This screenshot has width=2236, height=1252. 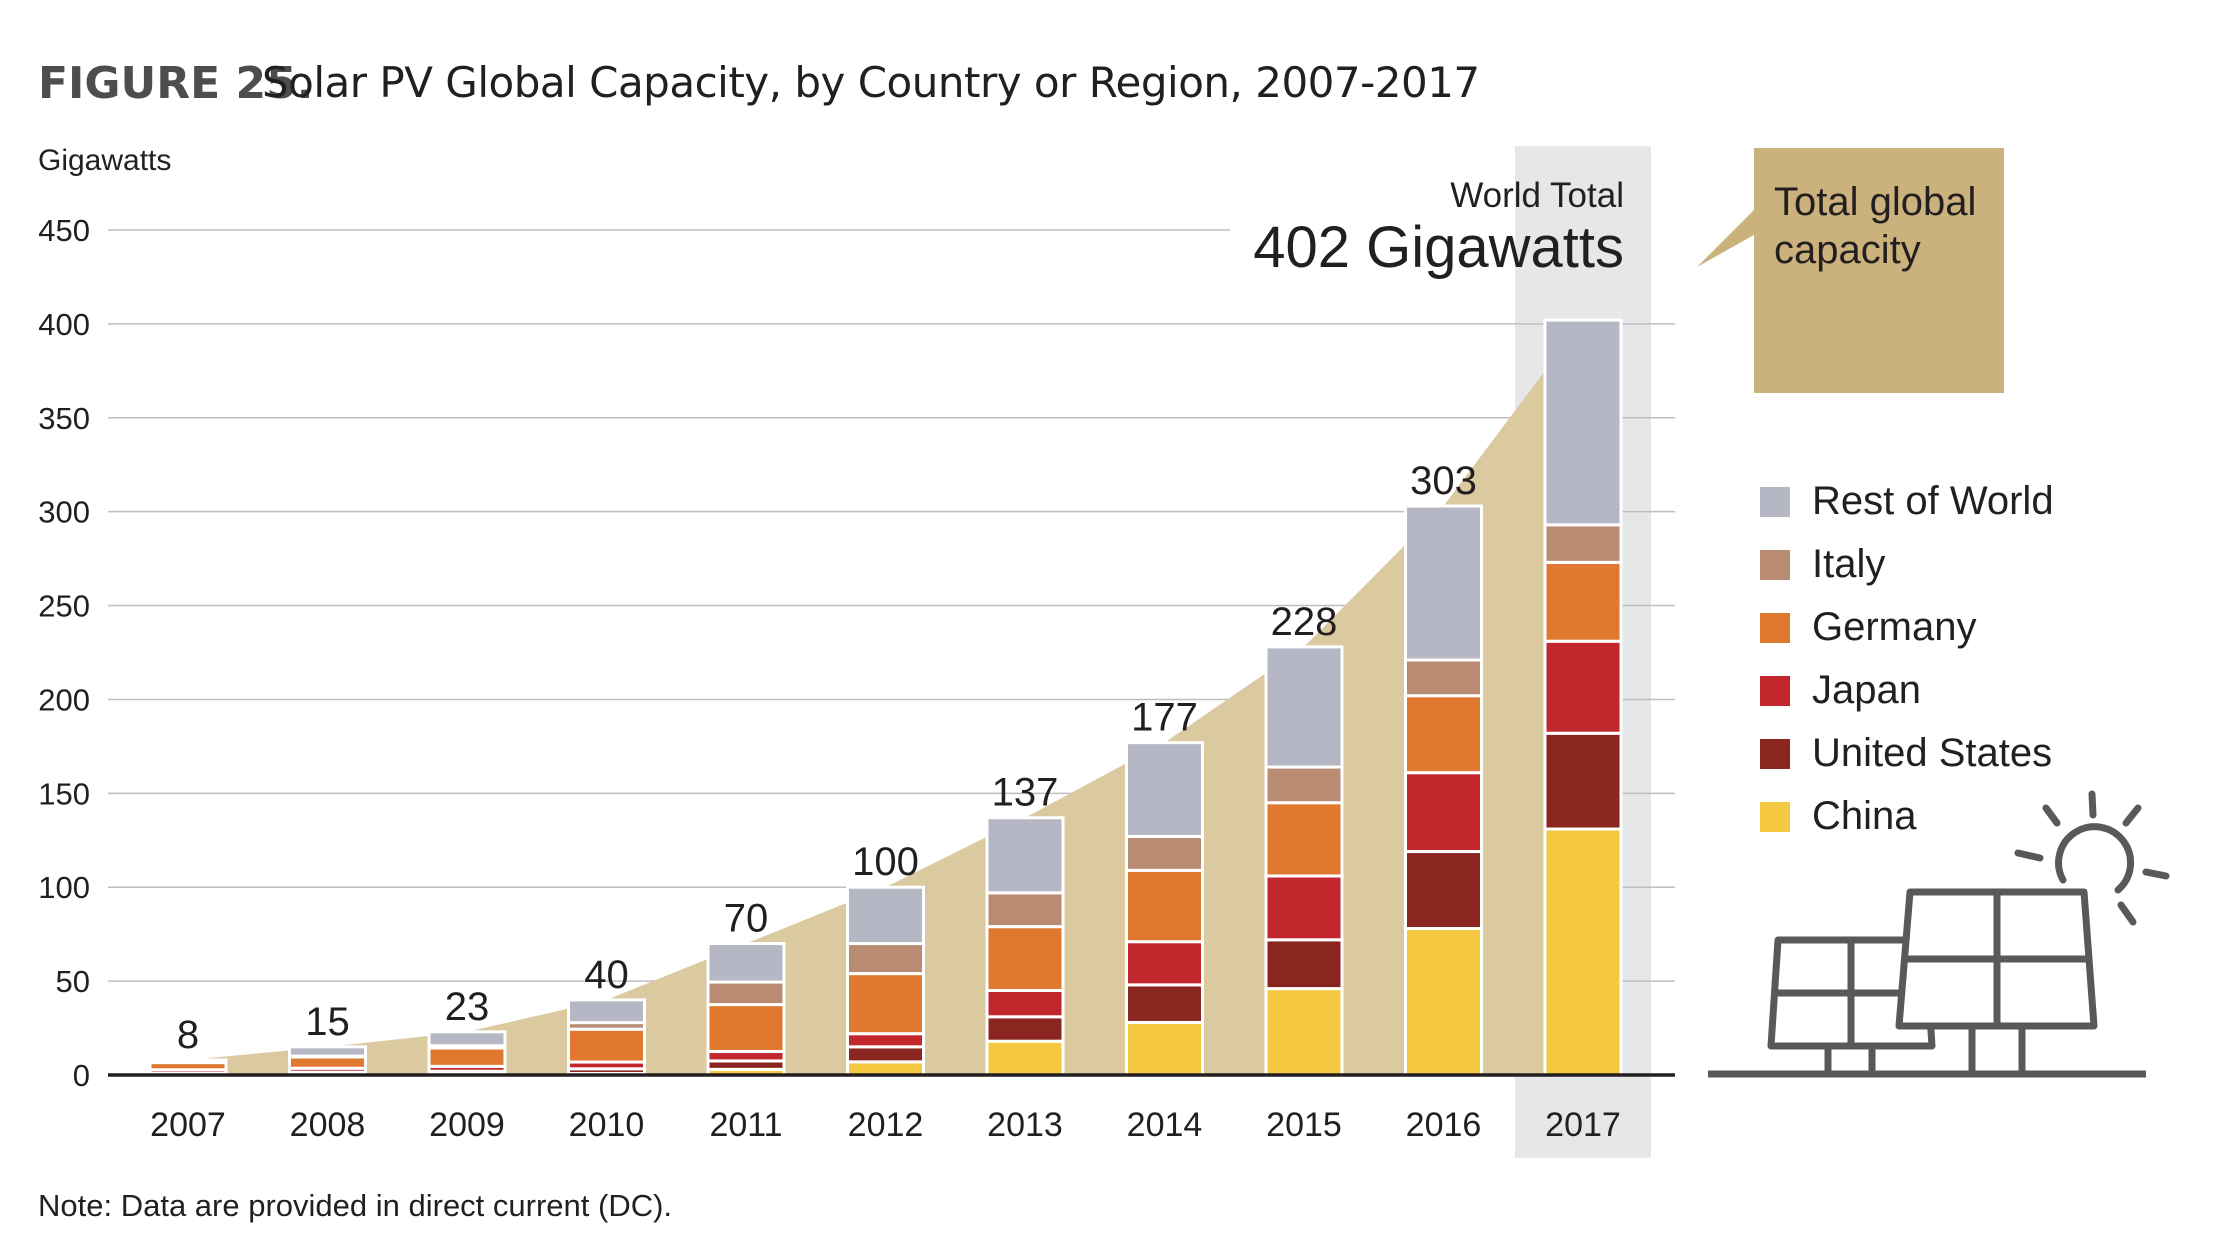 I want to click on bar-germany-2016, so click(x=1443, y=734).